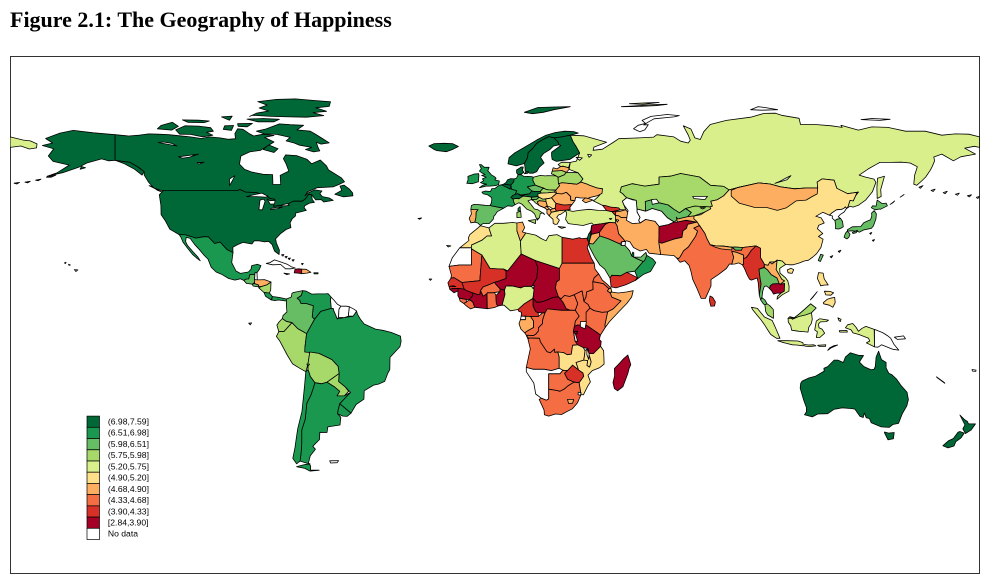 The height and width of the screenshot is (588, 1000). I want to click on svg-text: (6.98,7.59], so click(128, 422).